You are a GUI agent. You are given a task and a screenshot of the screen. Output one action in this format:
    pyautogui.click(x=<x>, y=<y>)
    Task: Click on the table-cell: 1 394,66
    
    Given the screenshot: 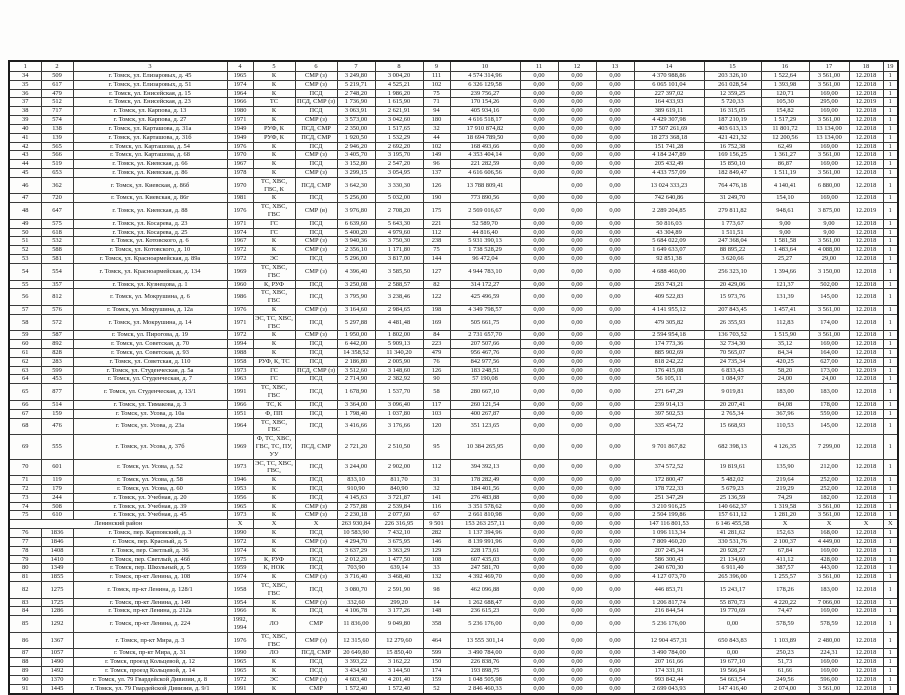 What is the action you would take?
    pyautogui.click(x=785, y=271)
    